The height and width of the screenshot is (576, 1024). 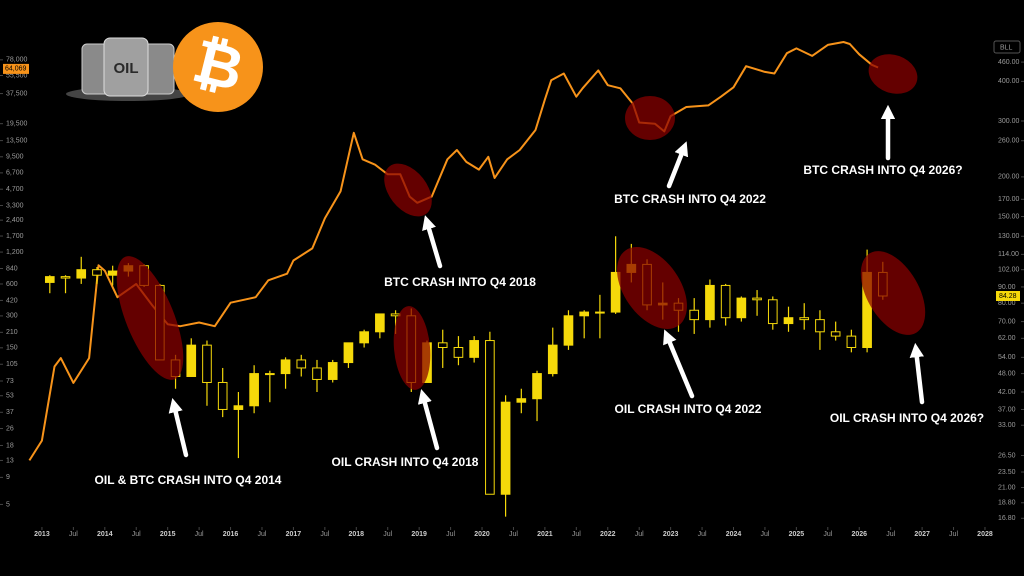 What do you see at coordinates (17, 124) in the screenshot?
I see `y-tick-label: 19,500` at bounding box center [17, 124].